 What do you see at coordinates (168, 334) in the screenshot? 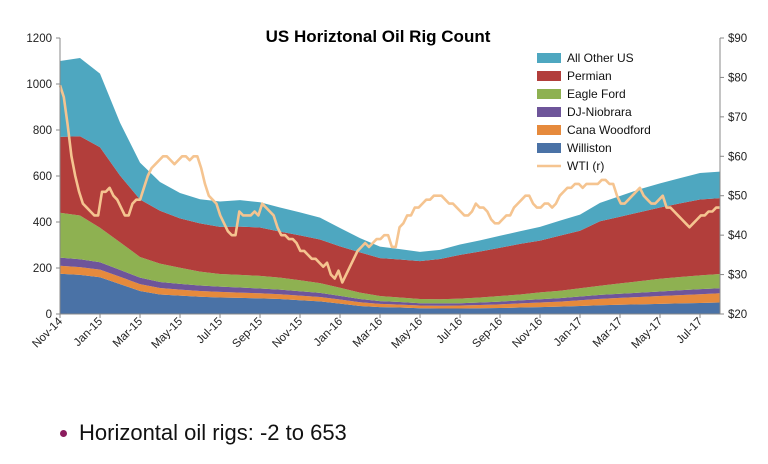
I see `x-tick-label: May-15` at bounding box center [168, 334].